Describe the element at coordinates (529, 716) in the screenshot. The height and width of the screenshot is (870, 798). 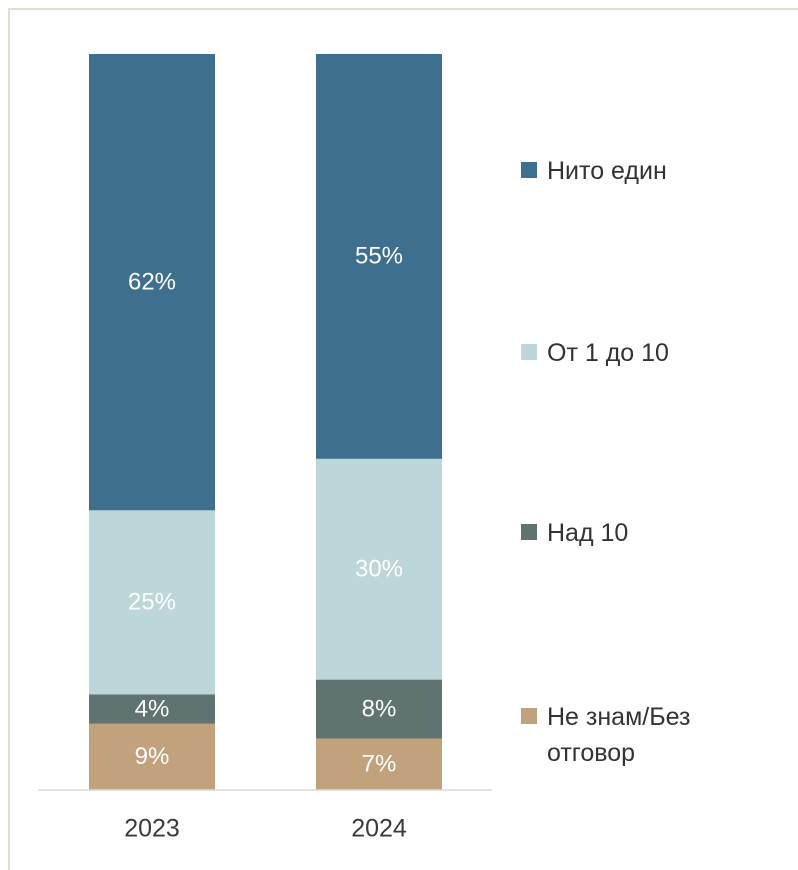
I see `legend-swatch-не-знам-без-отговор` at that location.